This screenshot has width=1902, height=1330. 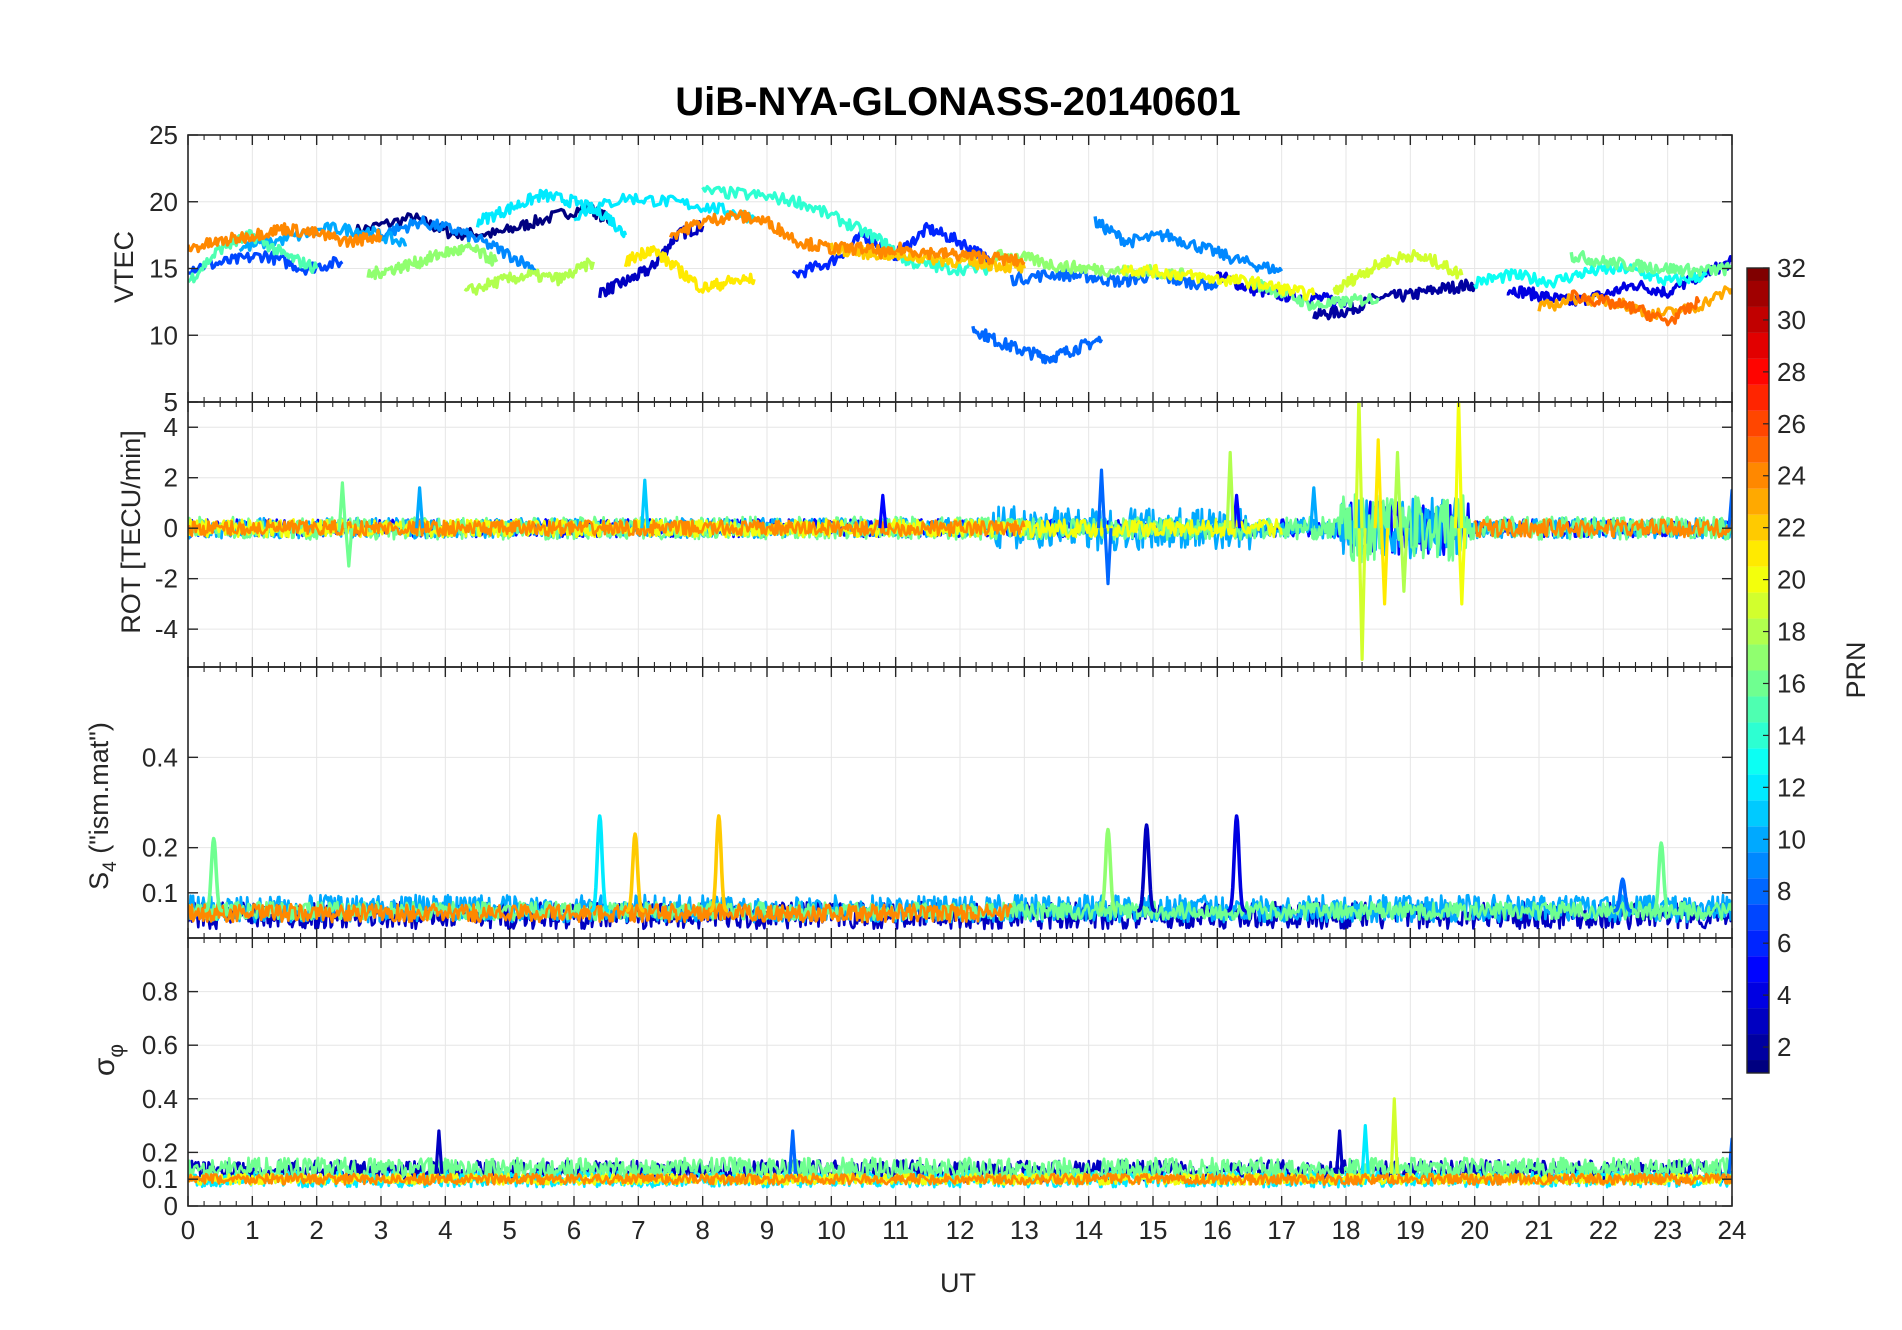 I want to click on x-axis-label: UT, so click(x=958, y=1283).